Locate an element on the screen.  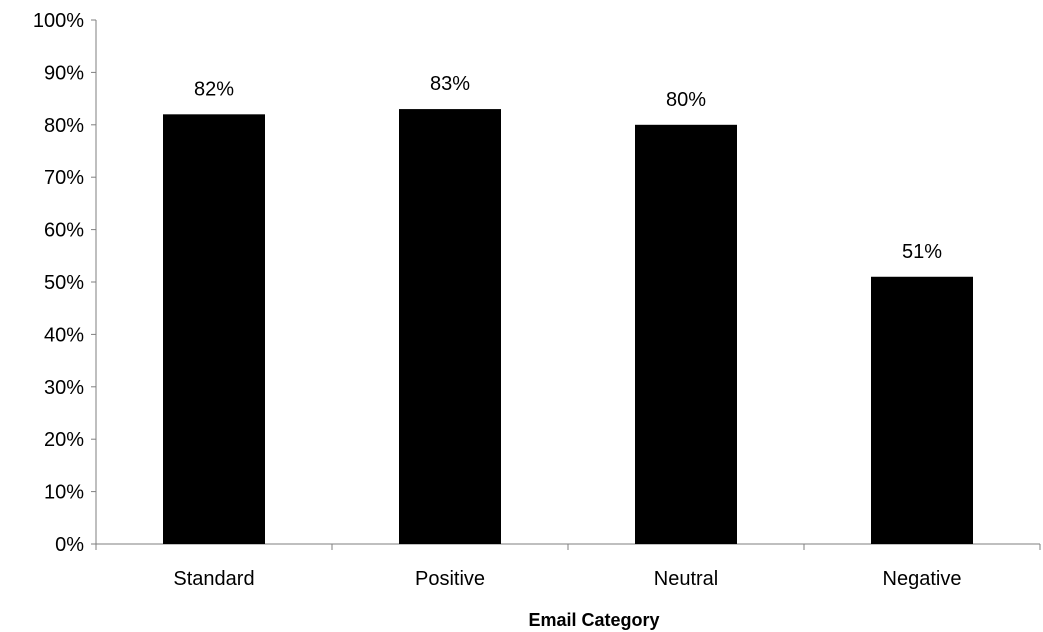
data-label-positive: 83% is located at coordinates (450, 84).